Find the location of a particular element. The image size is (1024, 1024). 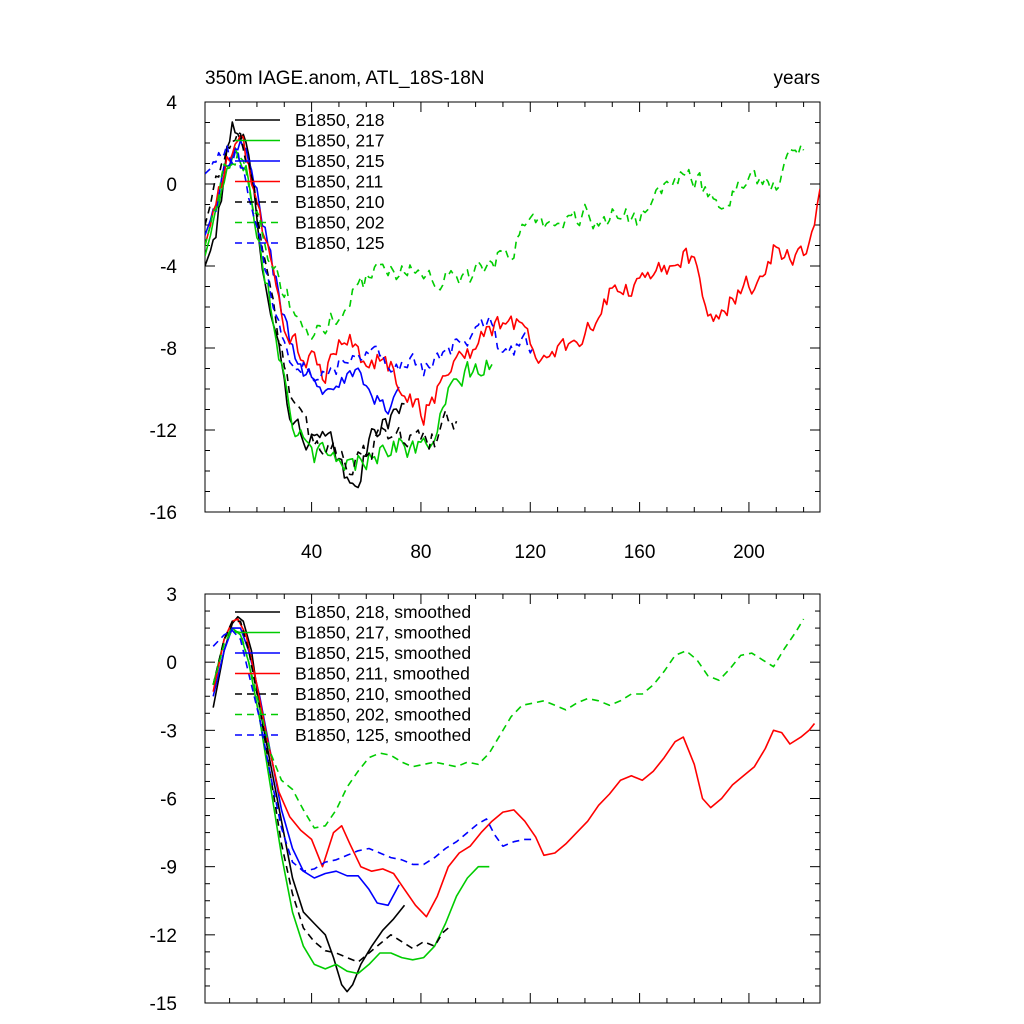

x-tick-label: 200 is located at coordinates (749, 552).